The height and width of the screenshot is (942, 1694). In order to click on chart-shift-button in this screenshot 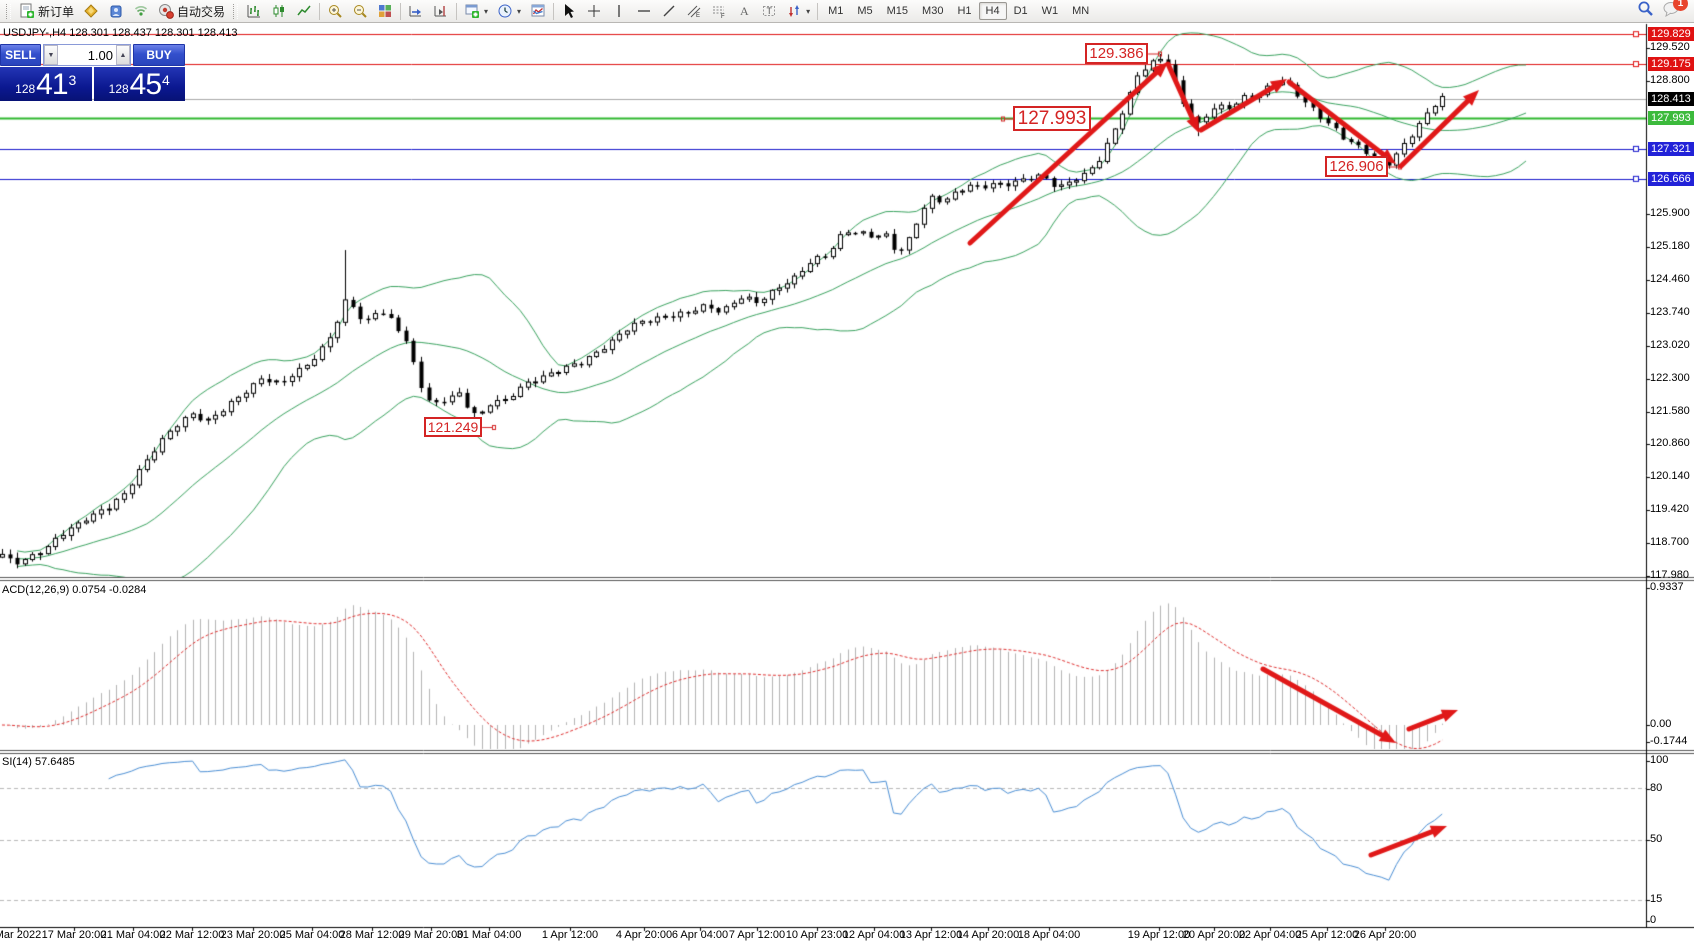, I will do `click(441, 11)`.